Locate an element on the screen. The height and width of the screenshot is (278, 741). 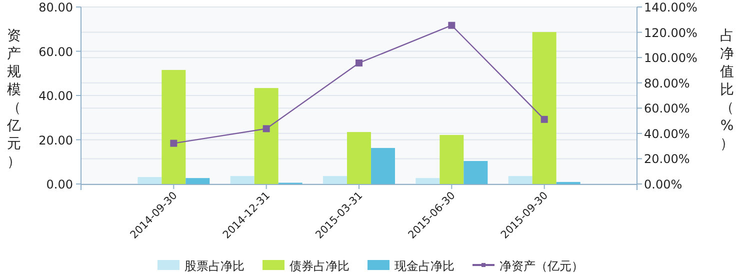
legend-label: 净资产（亿元） is located at coordinates (542, 266).